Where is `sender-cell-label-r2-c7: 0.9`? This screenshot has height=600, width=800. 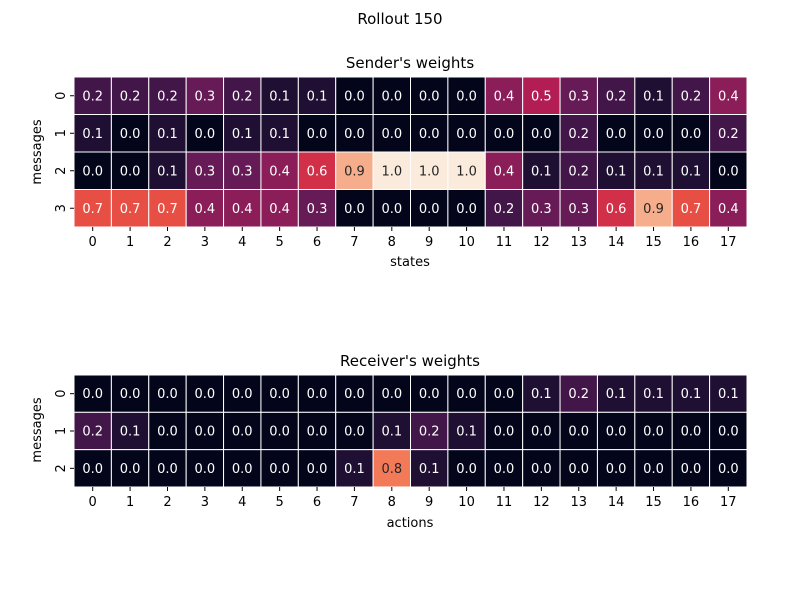
sender-cell-label-r2-c7: 0.9 is located at coordinates (354, 171).